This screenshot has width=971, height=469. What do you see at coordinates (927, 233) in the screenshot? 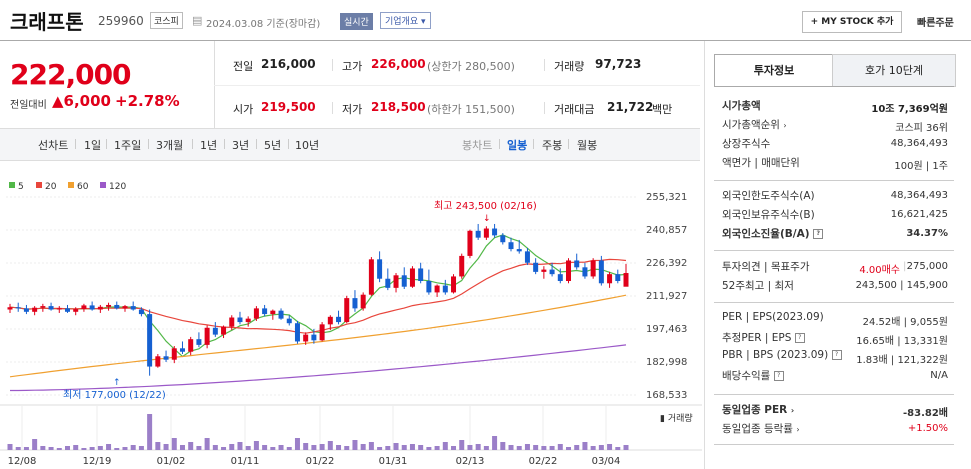
I see `foreign-ratio-value: 34.37%` at bounding box center [927, 233].